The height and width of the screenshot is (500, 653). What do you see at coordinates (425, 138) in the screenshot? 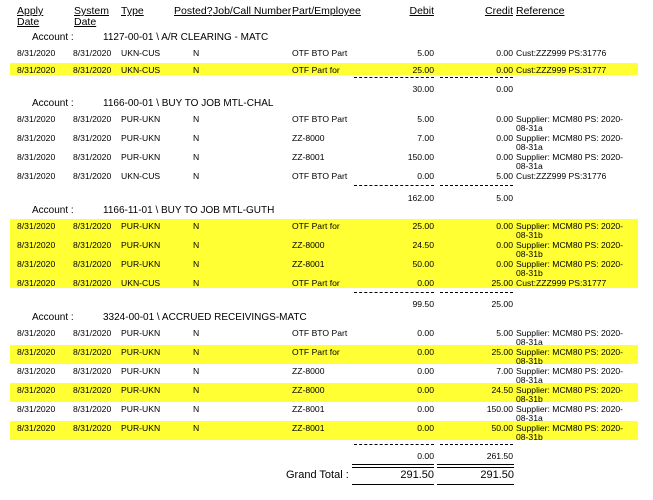
I see `debit-amount: 7.00` at bounding box center [425, 138].